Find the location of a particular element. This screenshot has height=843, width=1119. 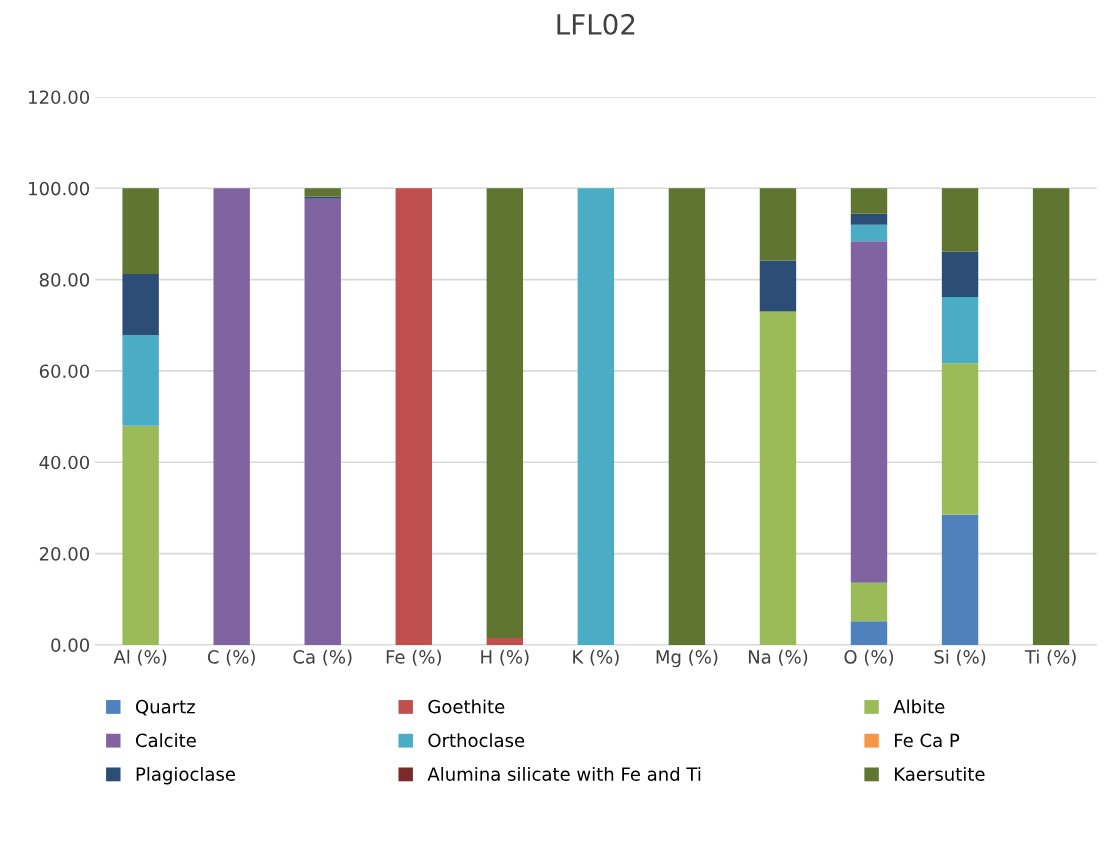

x-tick-label: H (%) is located at coordinates (505, 657).